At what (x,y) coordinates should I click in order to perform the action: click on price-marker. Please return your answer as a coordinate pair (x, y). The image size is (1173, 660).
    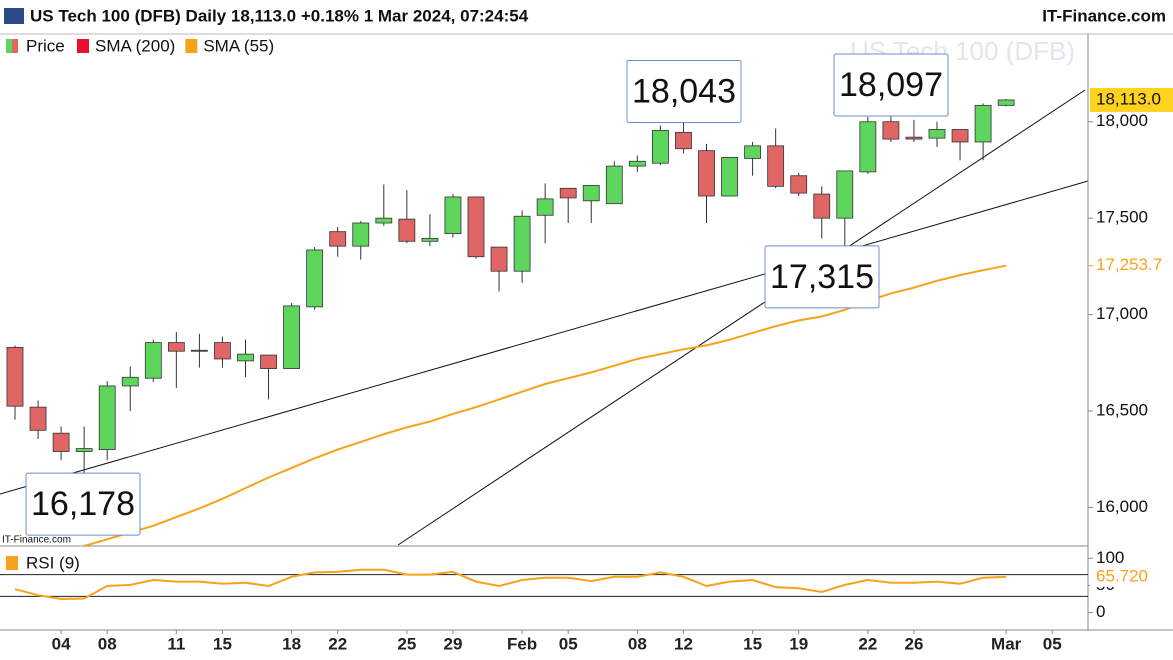
    Looking at the image, I should click on (1131, 99).